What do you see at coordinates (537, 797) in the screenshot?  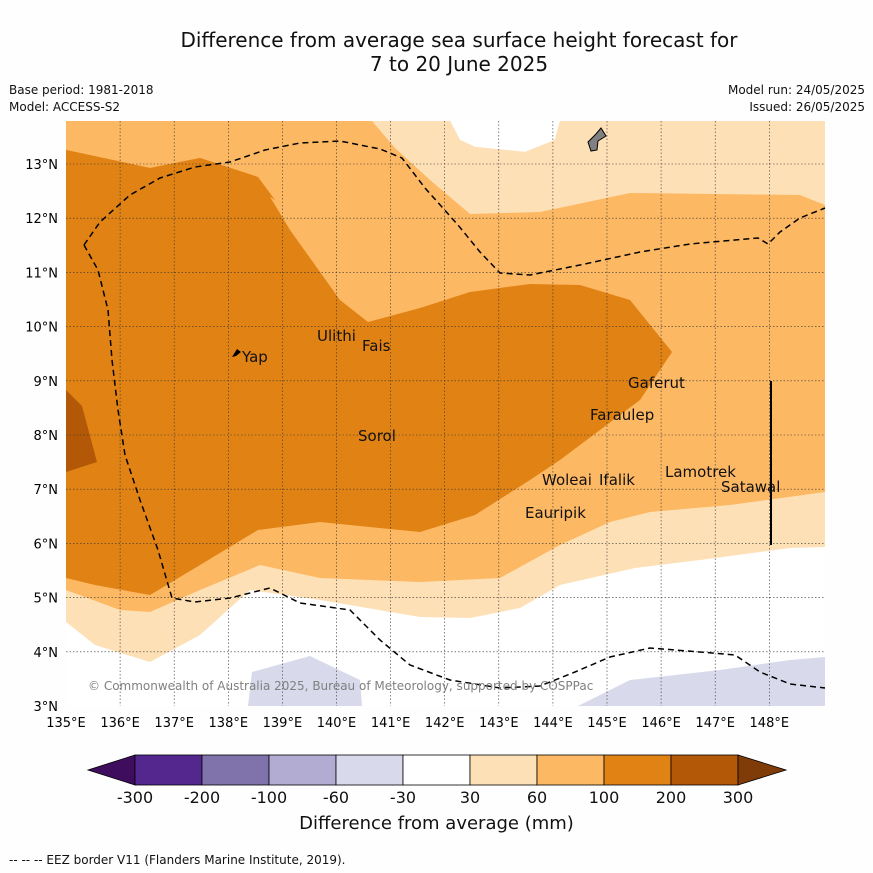 I see `colorbar-tick-label: 60` at bounding box center [537, 797].